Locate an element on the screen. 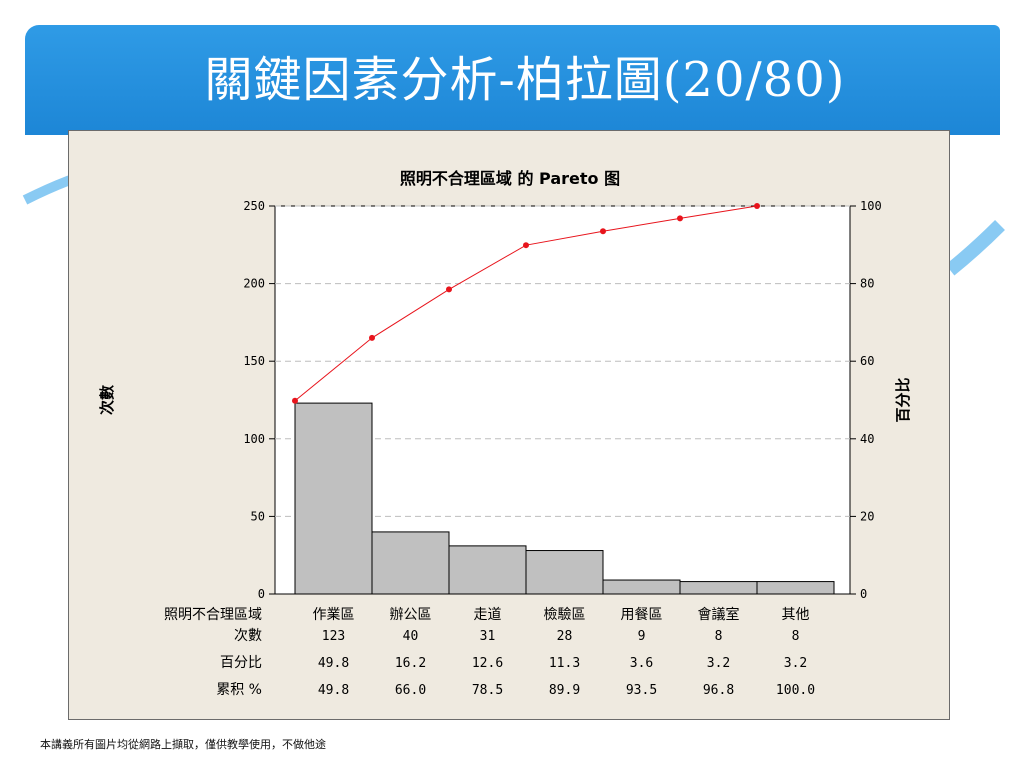 This screenshot has width=1024, height=768. y2-tick-label: 40 is located at coordinates (867, 439).